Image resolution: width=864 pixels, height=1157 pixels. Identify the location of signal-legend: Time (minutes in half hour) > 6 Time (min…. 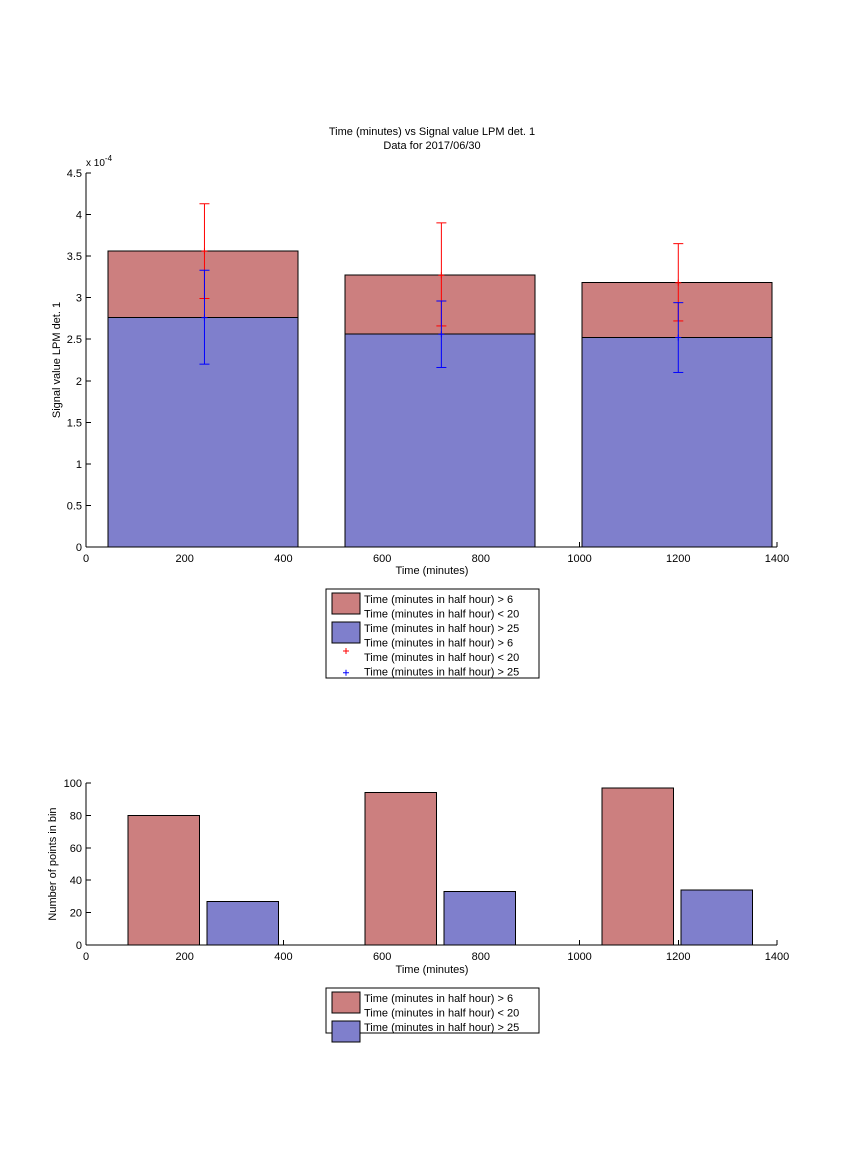
(432, 633).